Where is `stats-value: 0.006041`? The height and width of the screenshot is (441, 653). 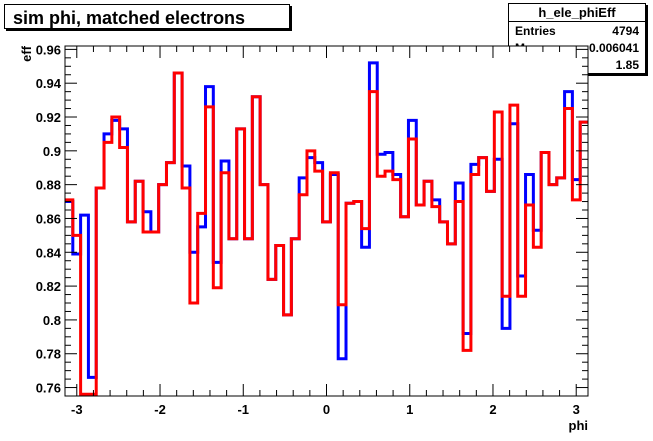
stats-value: 0.006041 is located at coordinates (613, 48).